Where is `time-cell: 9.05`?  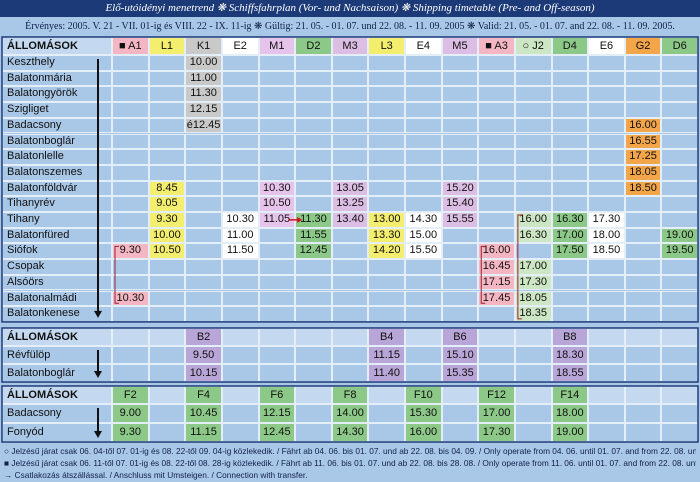
time-cell: 9.05 is located at coordinates (167, 204).